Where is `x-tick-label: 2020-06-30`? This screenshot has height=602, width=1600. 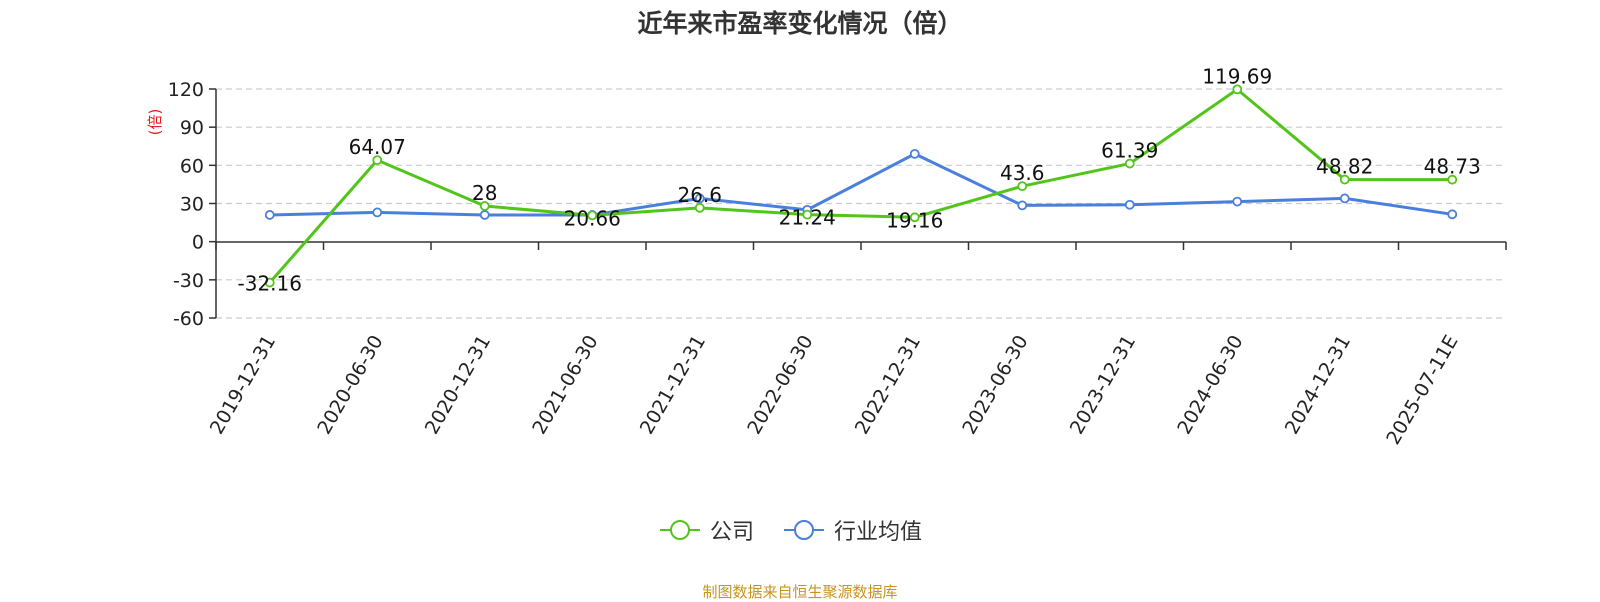
x-tick-label: 2020-06-30 is located at coordinates (350, 385).